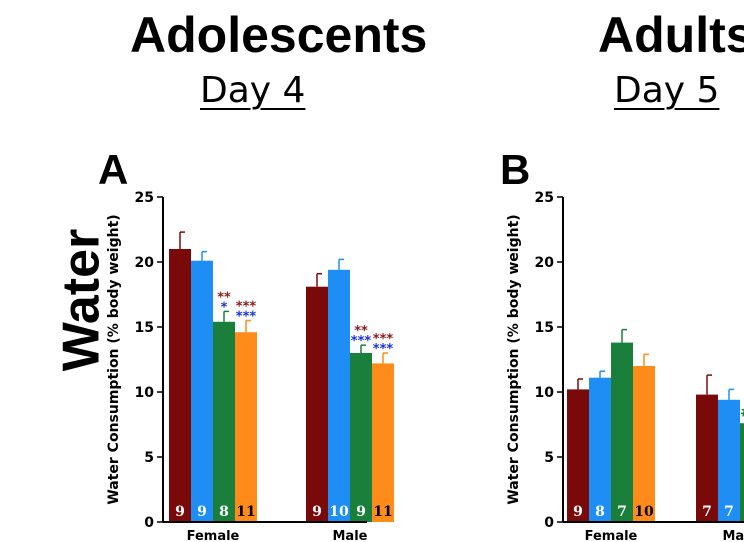 Image resolution: width=744 pixels, height=542 pixels. What do you see at coordinates (742, 413) in the screenshot?
I see `panel-b-sig-annotation: ##` at bounding box center [742, 413].